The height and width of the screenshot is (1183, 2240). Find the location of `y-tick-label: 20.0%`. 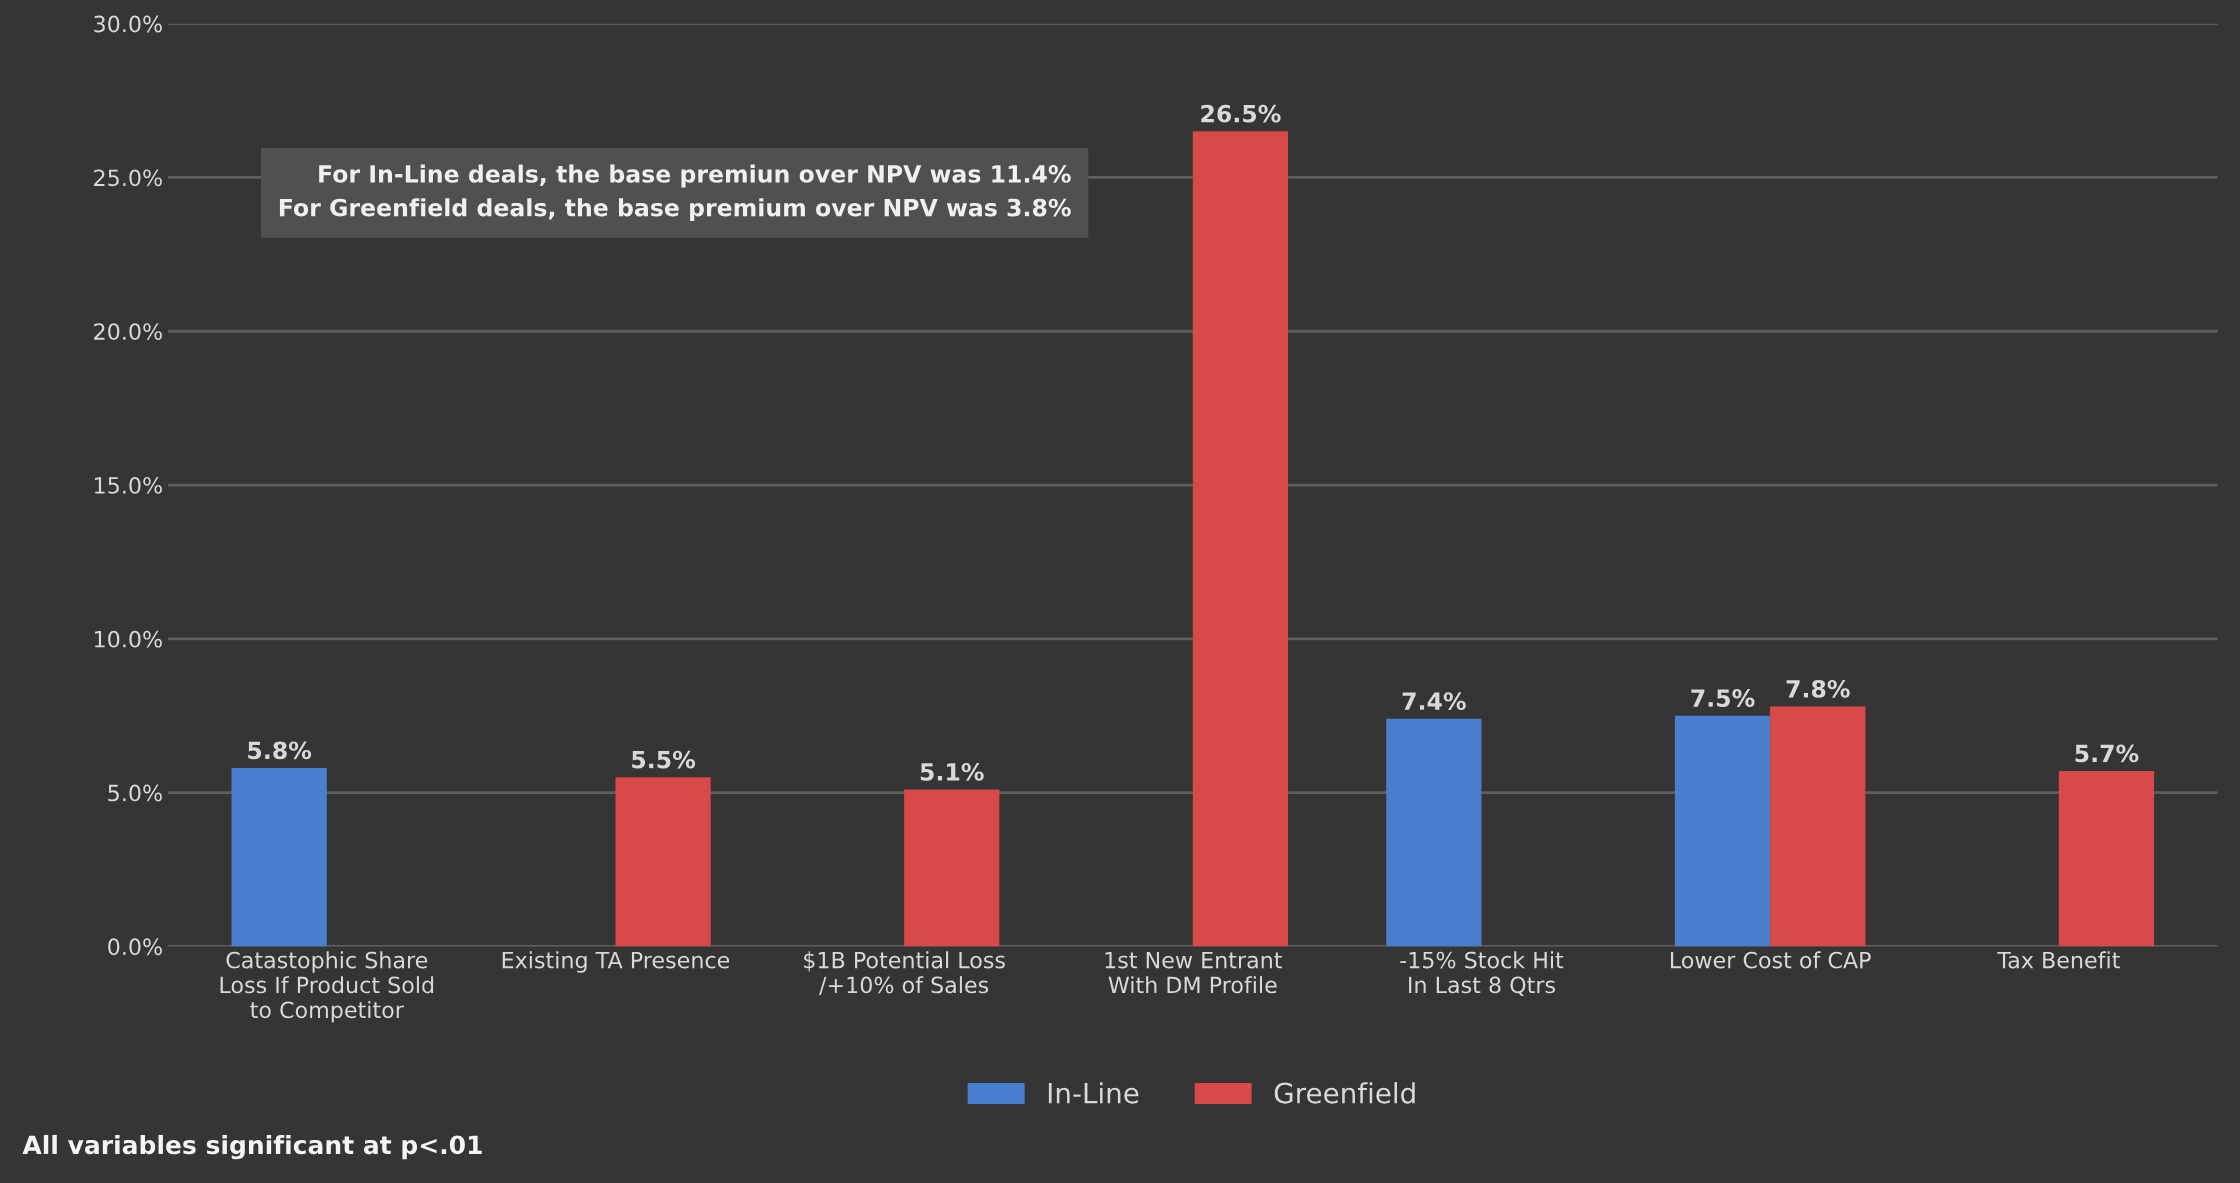

y-tick-label: 20.0% is located at coordinates (128, 331).